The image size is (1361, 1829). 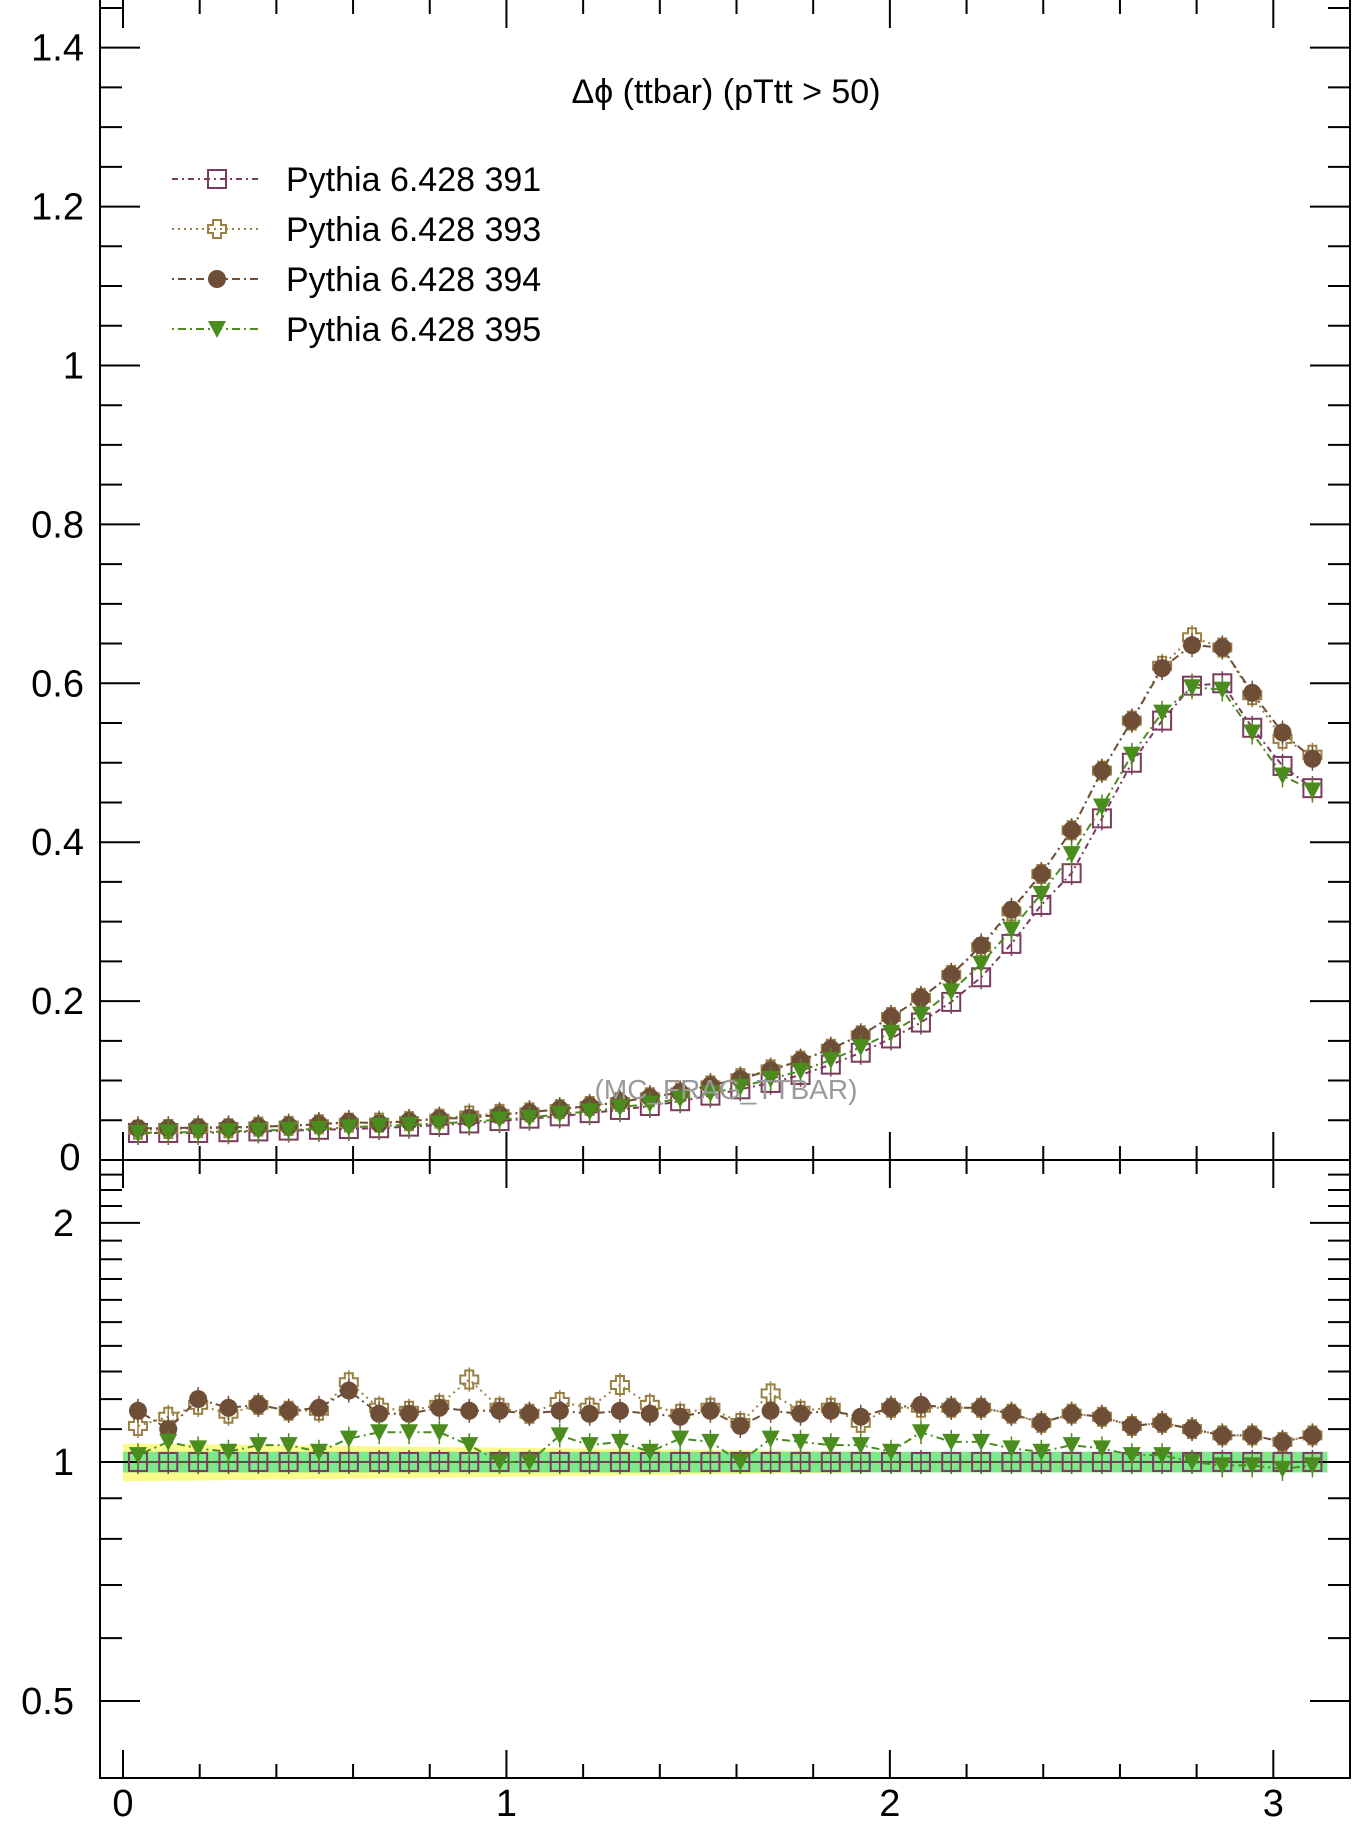 What do you see at coordinates (413, 330) in the screenshot?
I see `legend-label: Pythia 6.428 395` at bounding box center [413, 330].